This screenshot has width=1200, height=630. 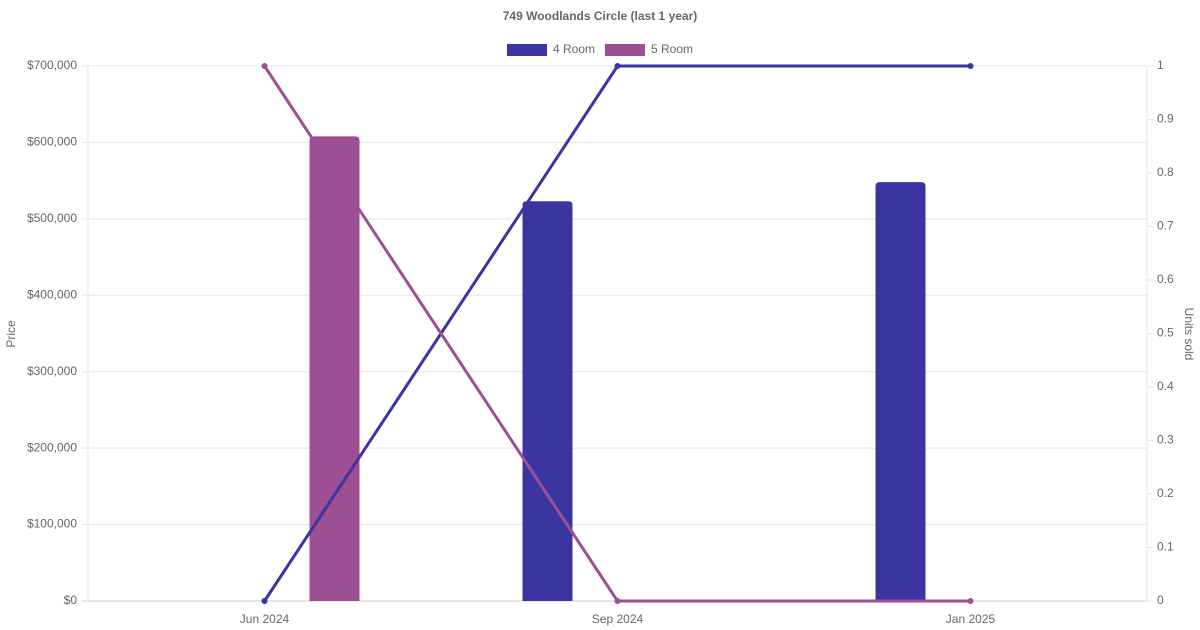 I want to click on y2-tick-label: 0.5, so click(x=1165, y=333).